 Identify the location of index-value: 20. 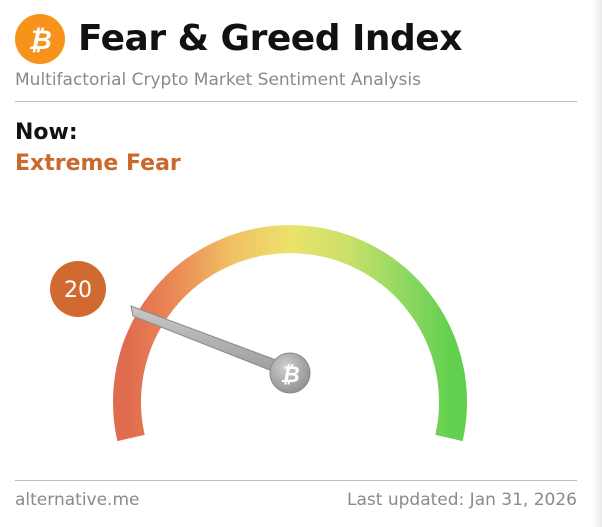
(78, 290).